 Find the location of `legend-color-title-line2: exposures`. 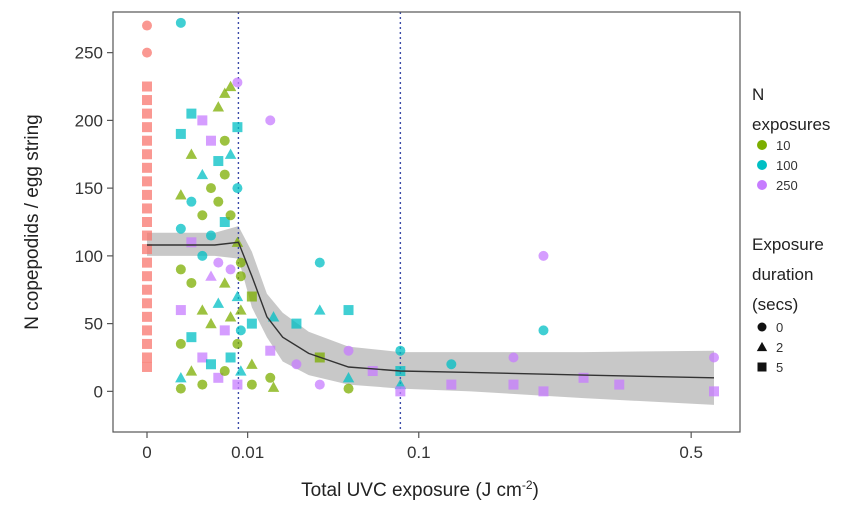

legend-color-title-line2: exposures is located at coordinates (791, 124).